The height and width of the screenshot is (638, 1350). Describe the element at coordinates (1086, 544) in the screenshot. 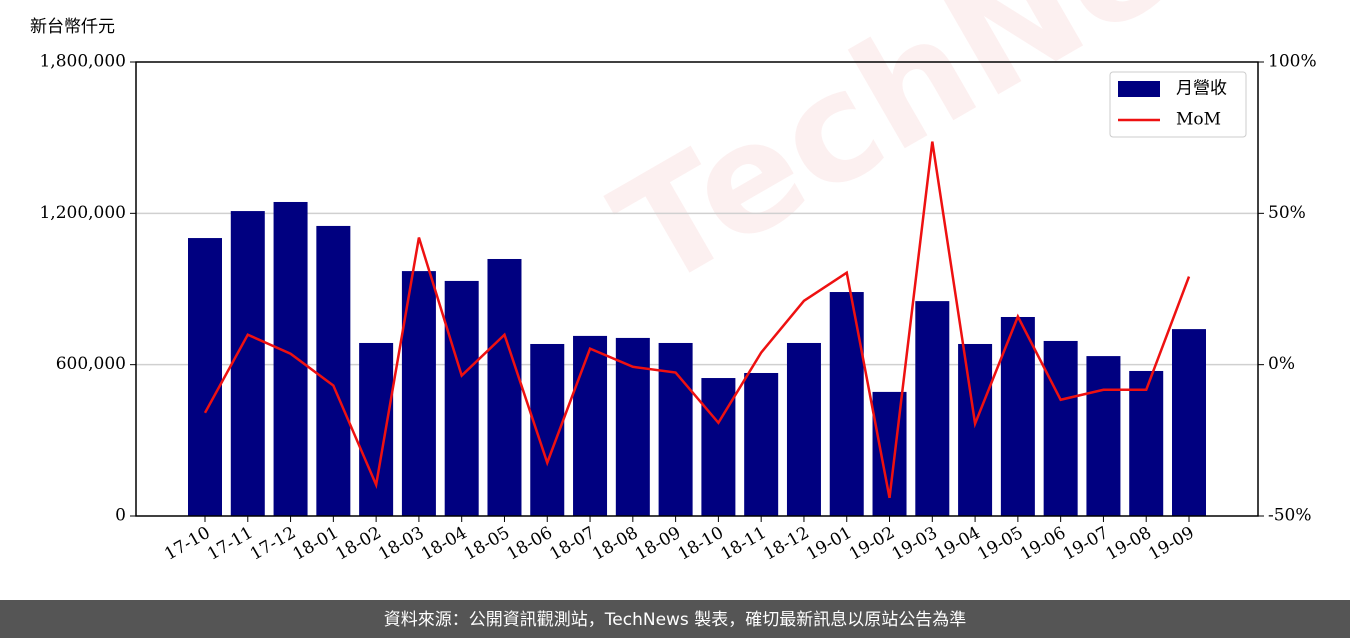

I see `x-tick-label: 19-07` at that location.